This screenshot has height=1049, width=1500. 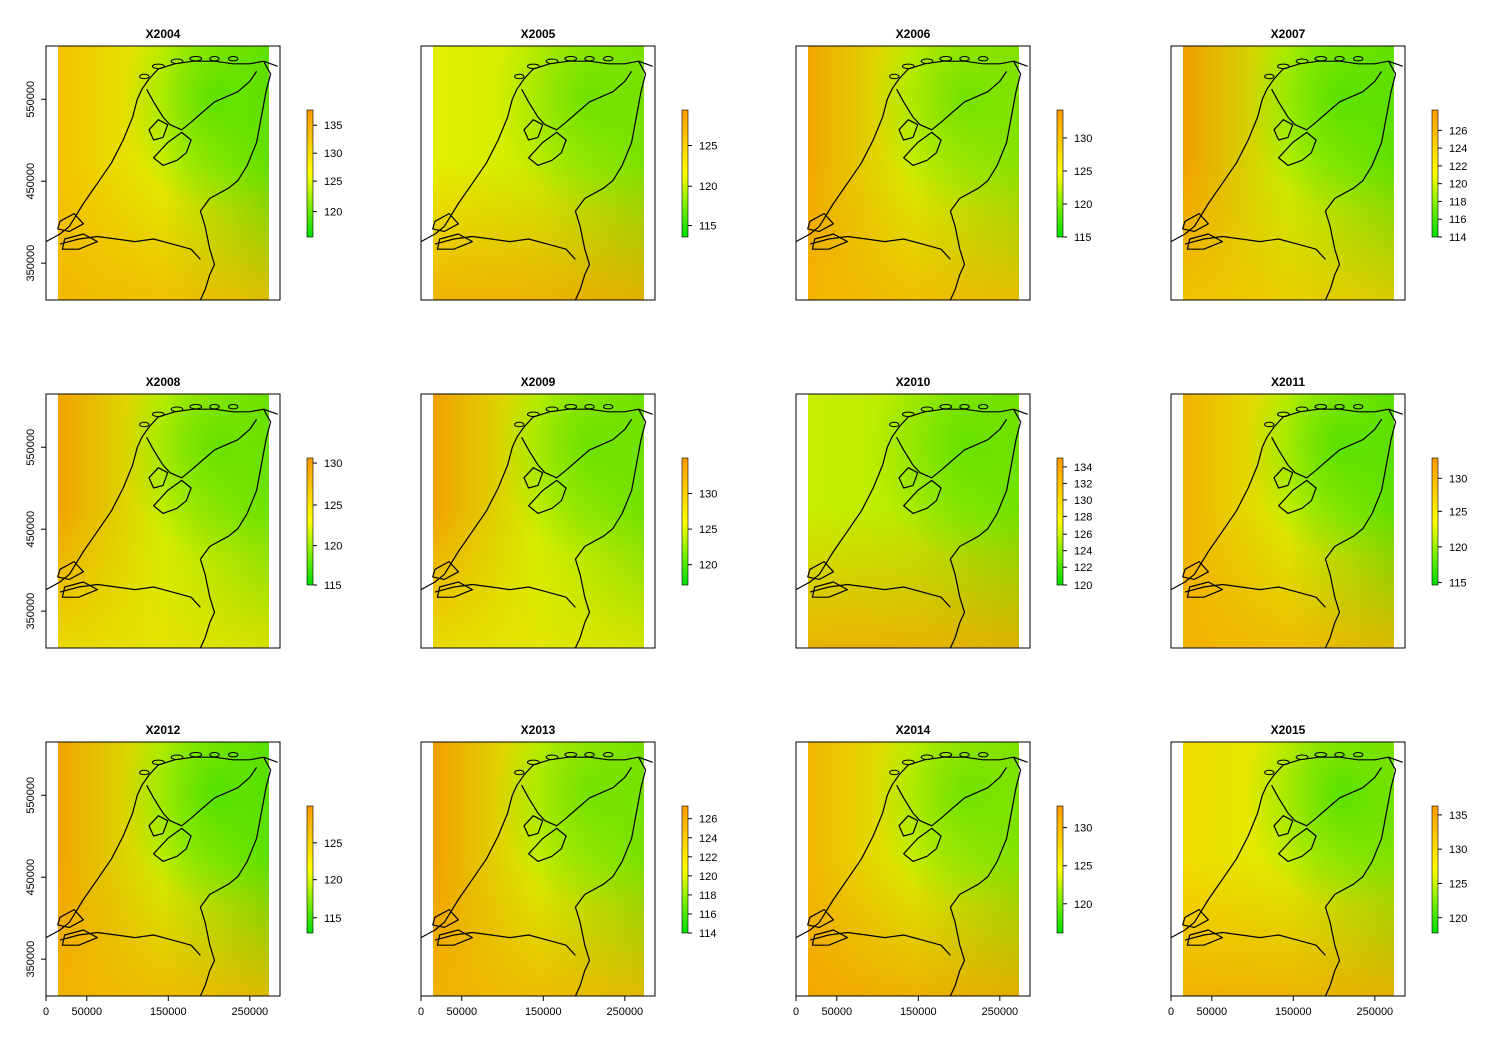 What do you see at coordinates (505, 595) in the screenshot?
I see `river-outline` at bounding box center [505, 595].